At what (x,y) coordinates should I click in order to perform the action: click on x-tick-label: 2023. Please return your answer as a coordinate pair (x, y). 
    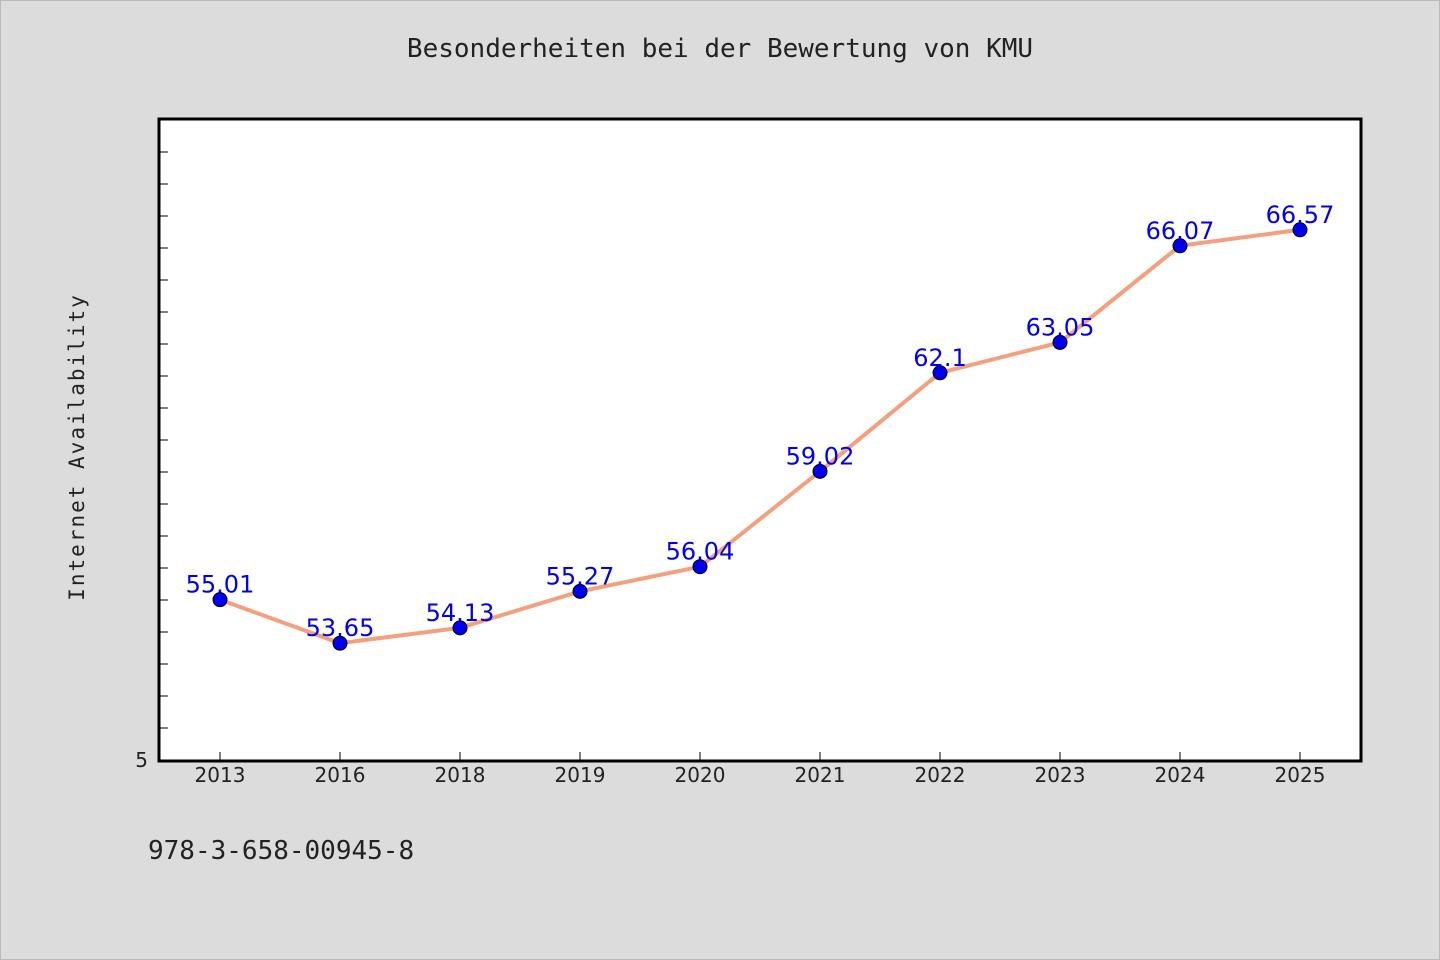
    Looking at the image, I should click on (1060, 775).